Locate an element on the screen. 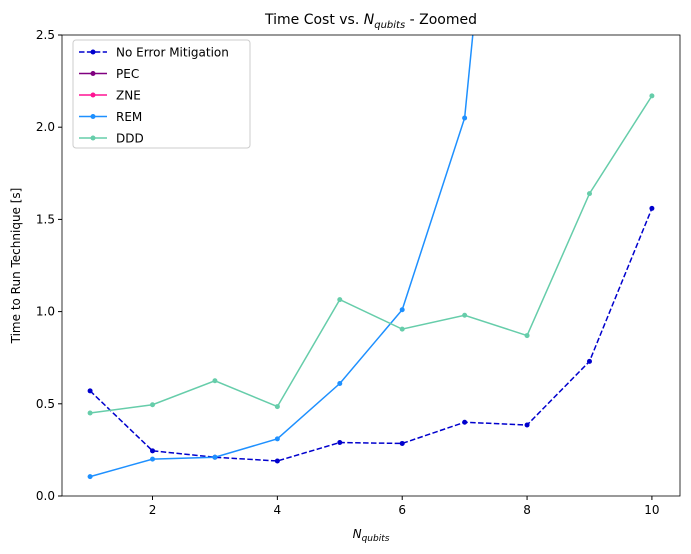  x-tick-label: 2 is located at coordinates (153, 510).